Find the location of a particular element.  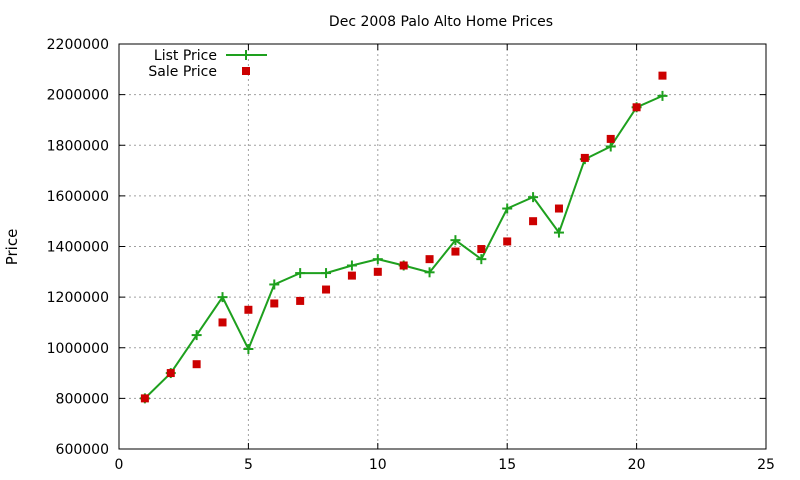

y-tick-label: 800000 is located at coordinates (82, 399).